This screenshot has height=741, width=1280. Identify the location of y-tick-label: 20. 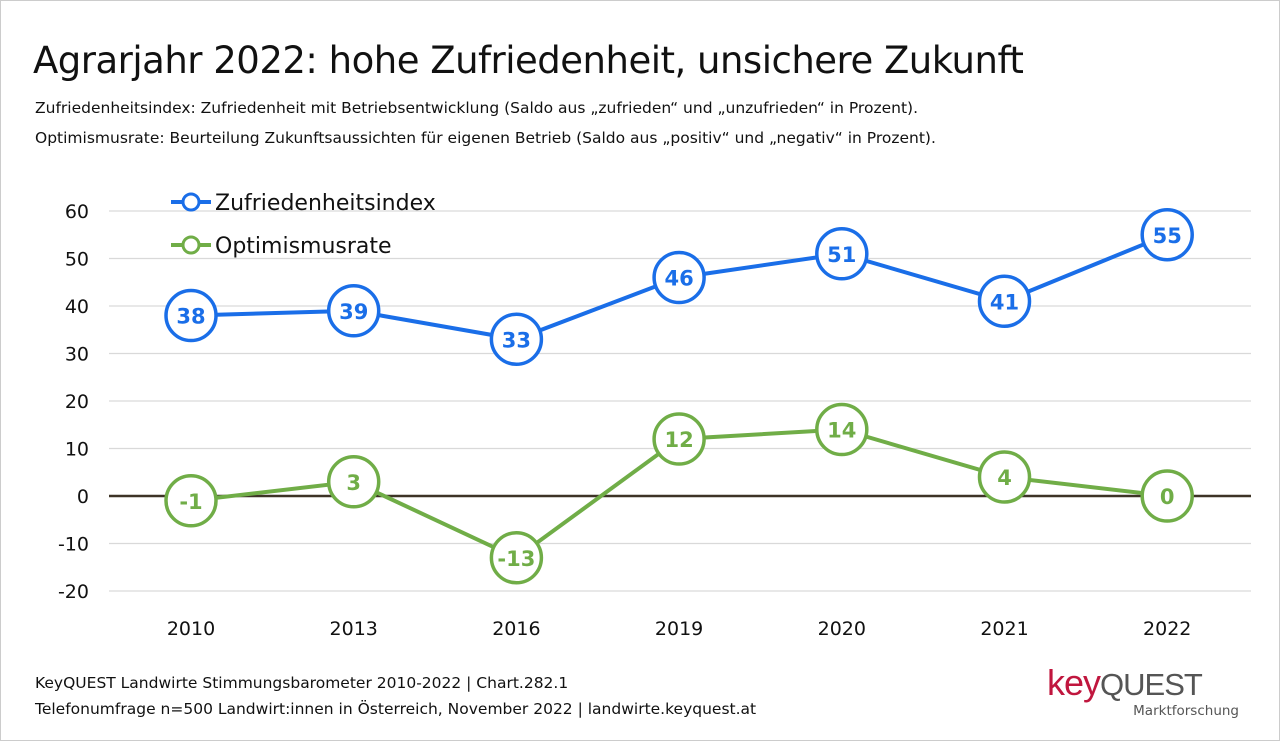
(77, 402).